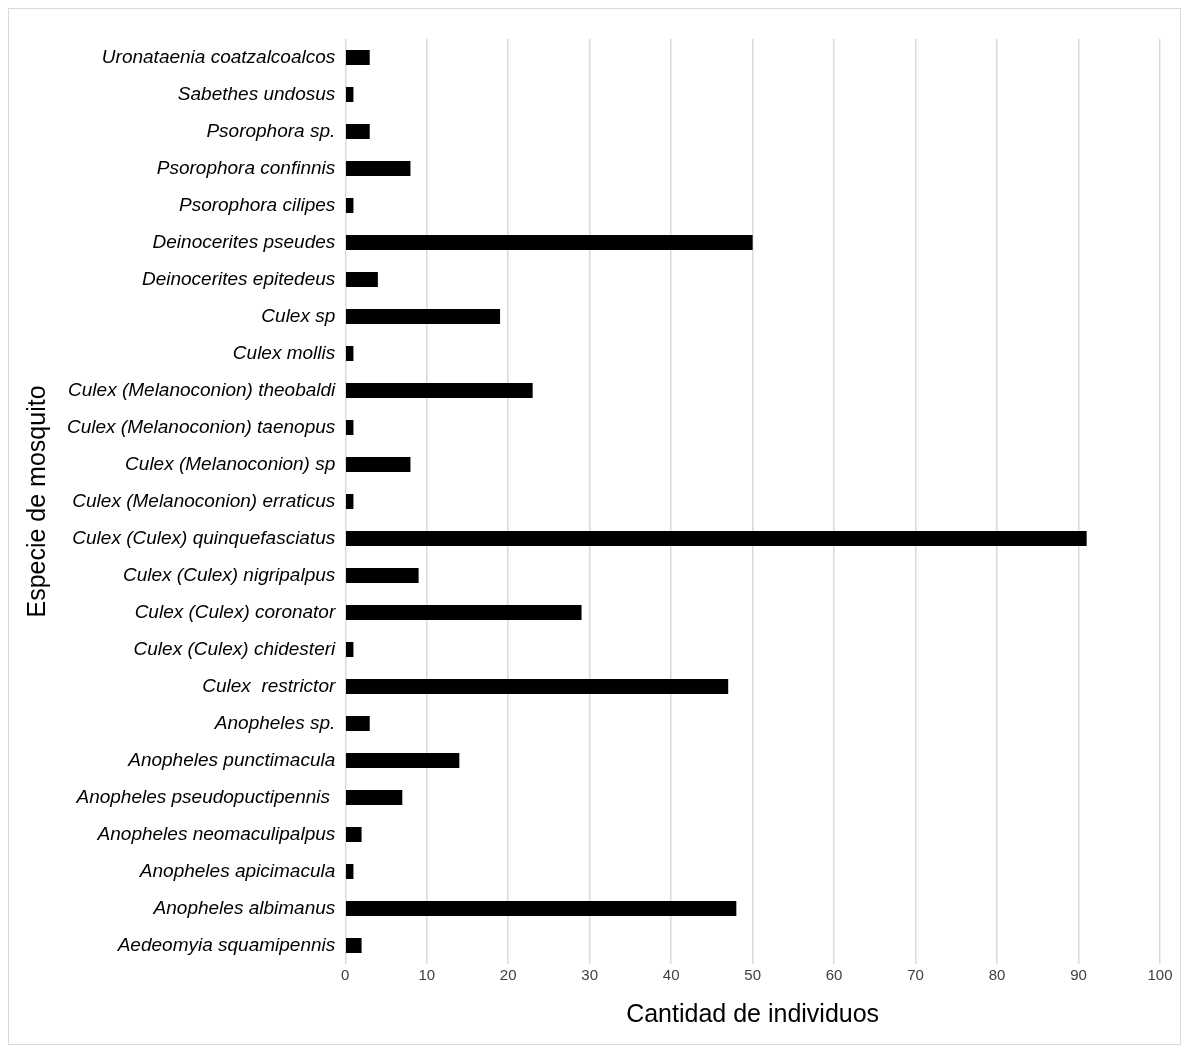 Image resolution: width=1191 pixels, height=1055 pixels. Describe the element at coordinates (226, 944) in the screenshot. I see `y-tick-label: Aedeomyia squamipennis` at that location.